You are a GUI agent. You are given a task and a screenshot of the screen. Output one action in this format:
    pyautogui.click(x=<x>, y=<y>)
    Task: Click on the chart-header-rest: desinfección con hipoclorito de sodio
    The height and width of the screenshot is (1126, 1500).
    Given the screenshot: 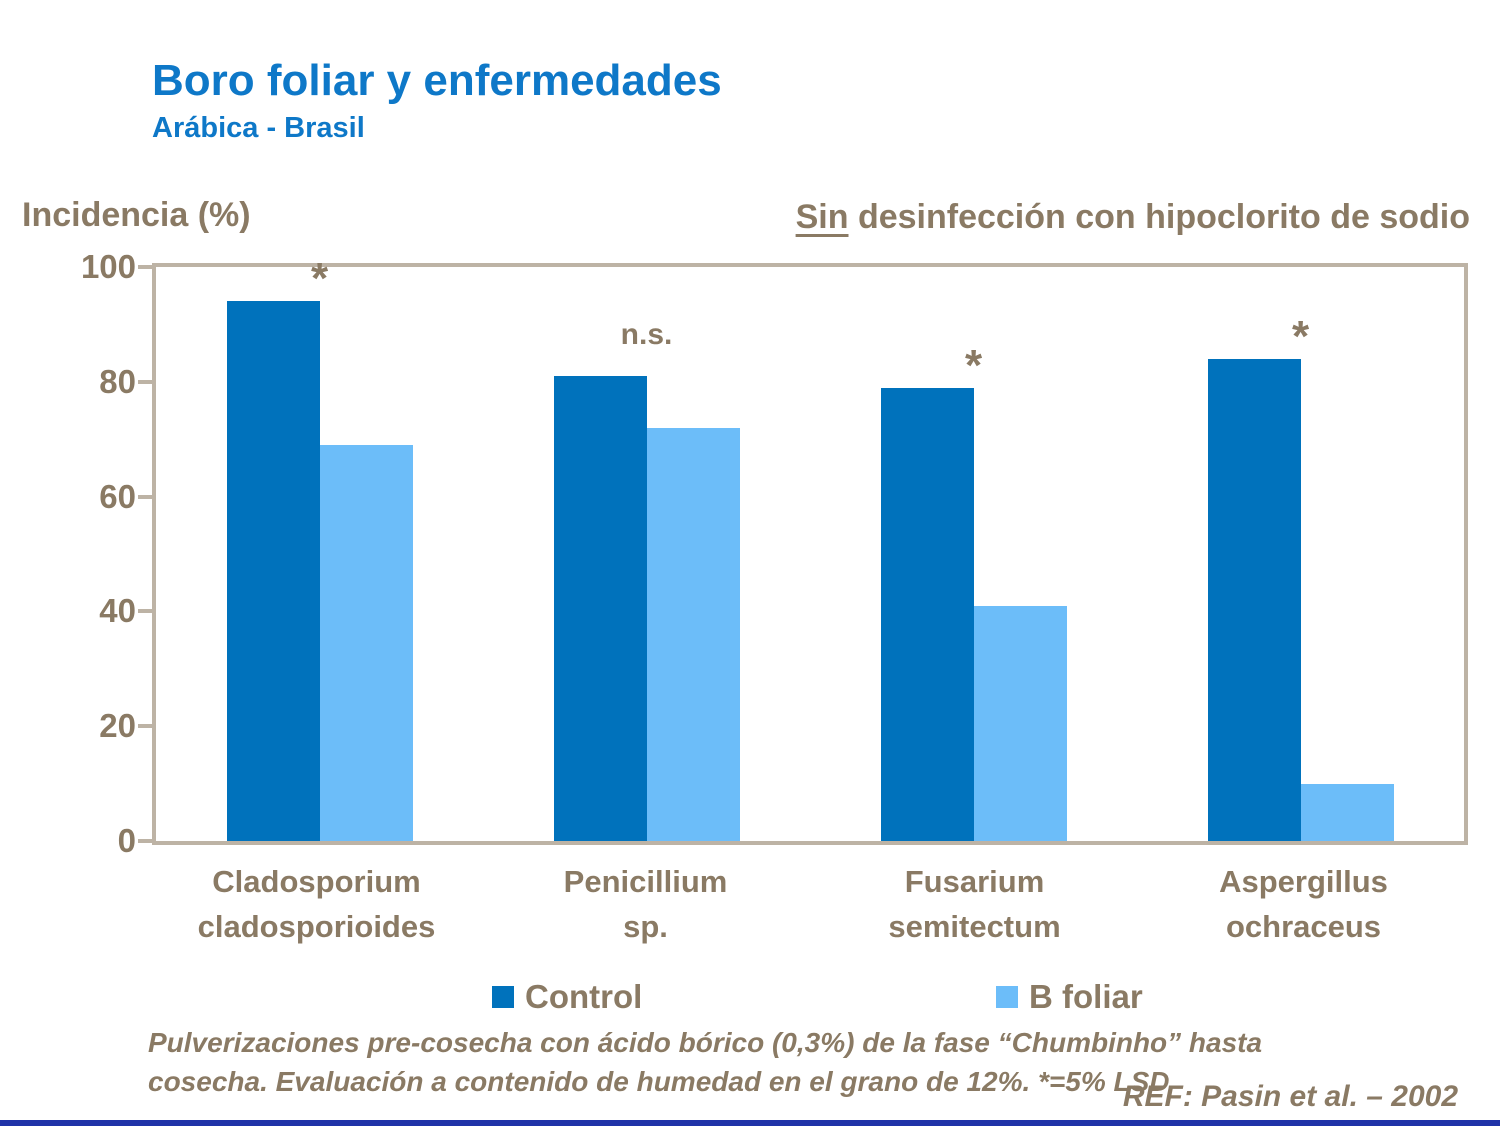 What is the action you would take?
    pyautogui.click(x=1159, y=217)
    